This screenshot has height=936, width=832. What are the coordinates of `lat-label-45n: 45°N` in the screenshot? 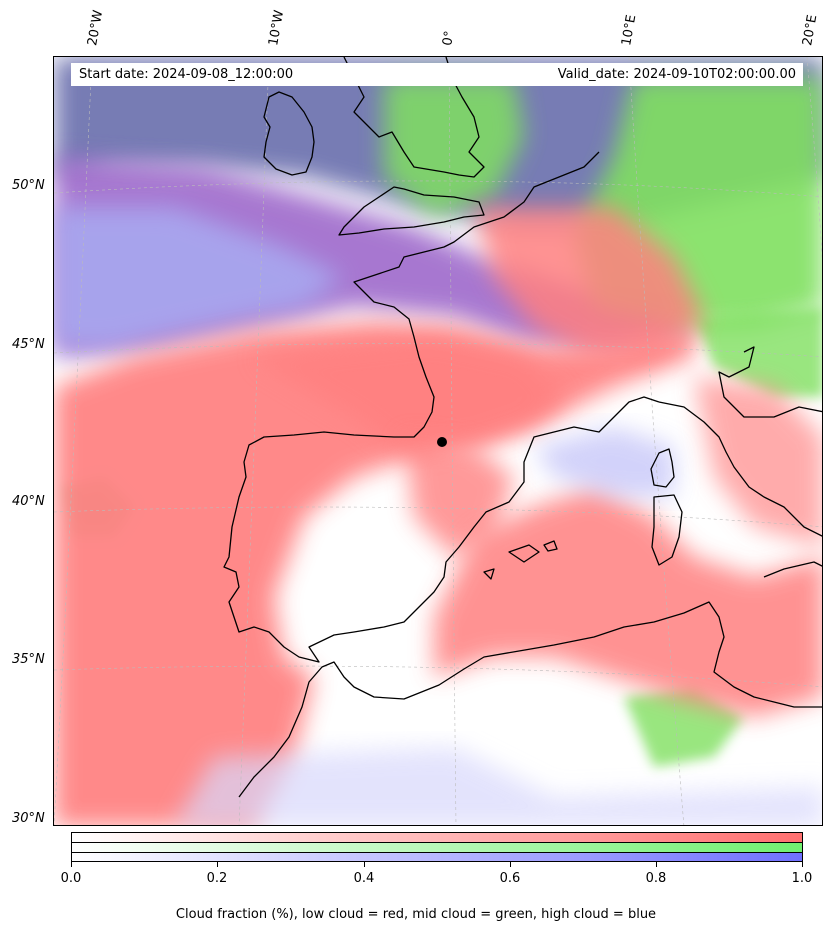 It's located at (28, 344).